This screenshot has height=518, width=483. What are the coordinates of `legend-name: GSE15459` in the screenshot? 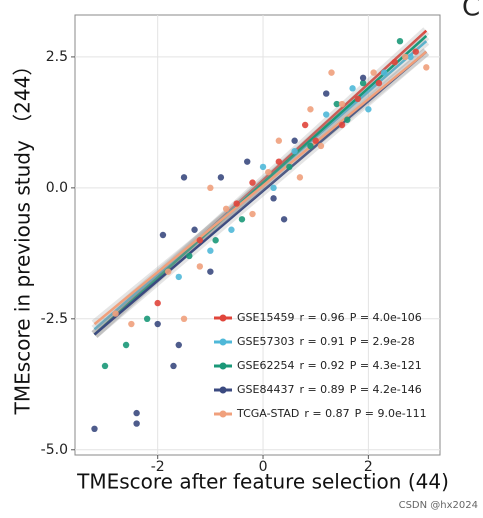 It's located at (265, 317).